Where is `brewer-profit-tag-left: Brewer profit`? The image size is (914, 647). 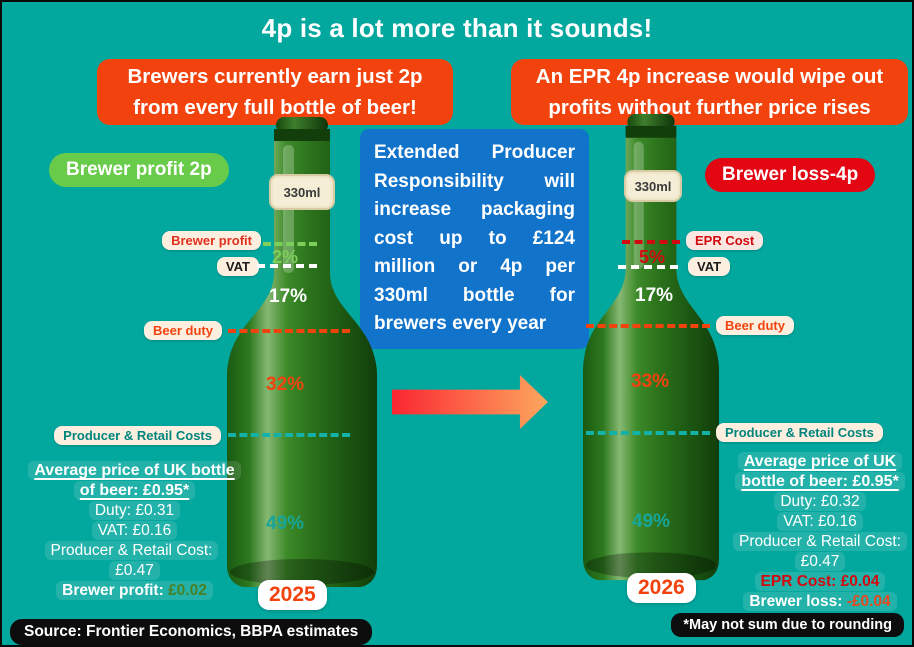
brewer-profit-tag-left: Brewer profit is located at coordinates (211, 240).